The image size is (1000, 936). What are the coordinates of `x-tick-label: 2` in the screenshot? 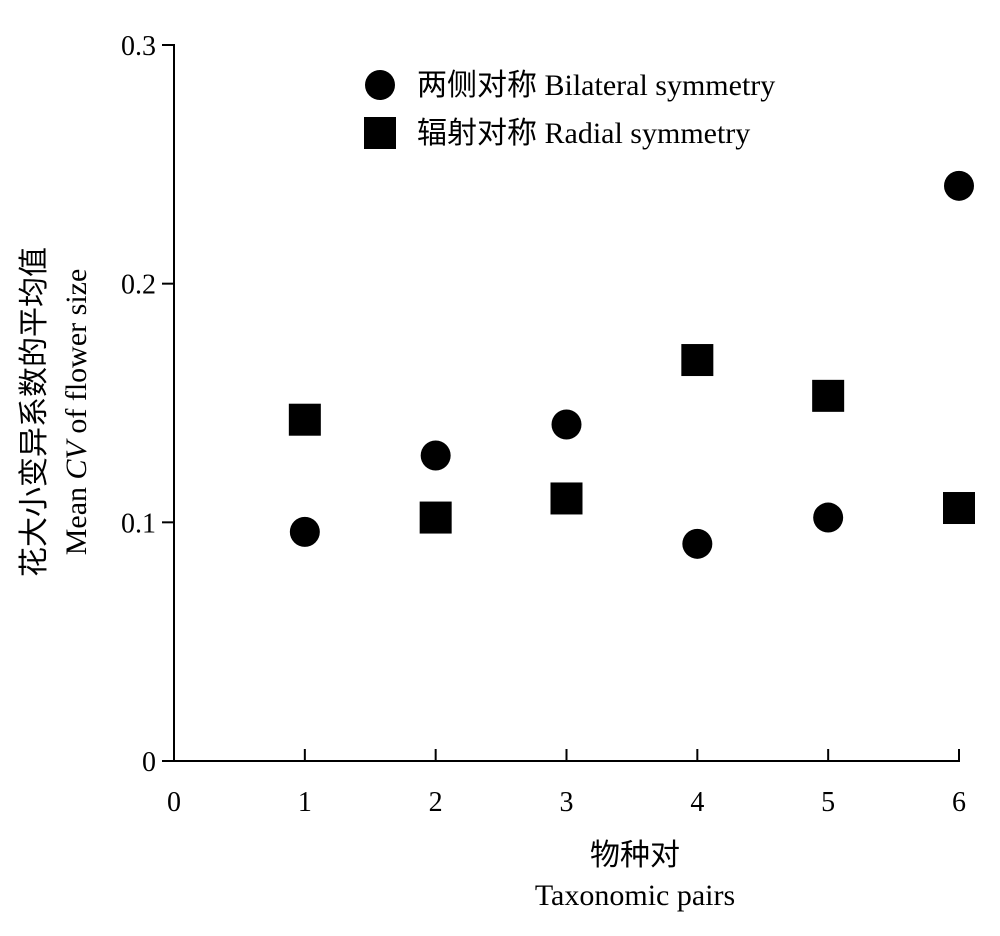 It's located at (436, 802).